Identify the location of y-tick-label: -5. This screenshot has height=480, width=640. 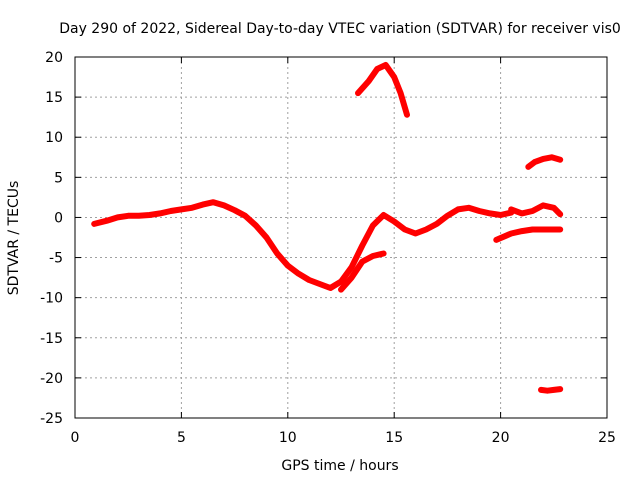
(56, 259).